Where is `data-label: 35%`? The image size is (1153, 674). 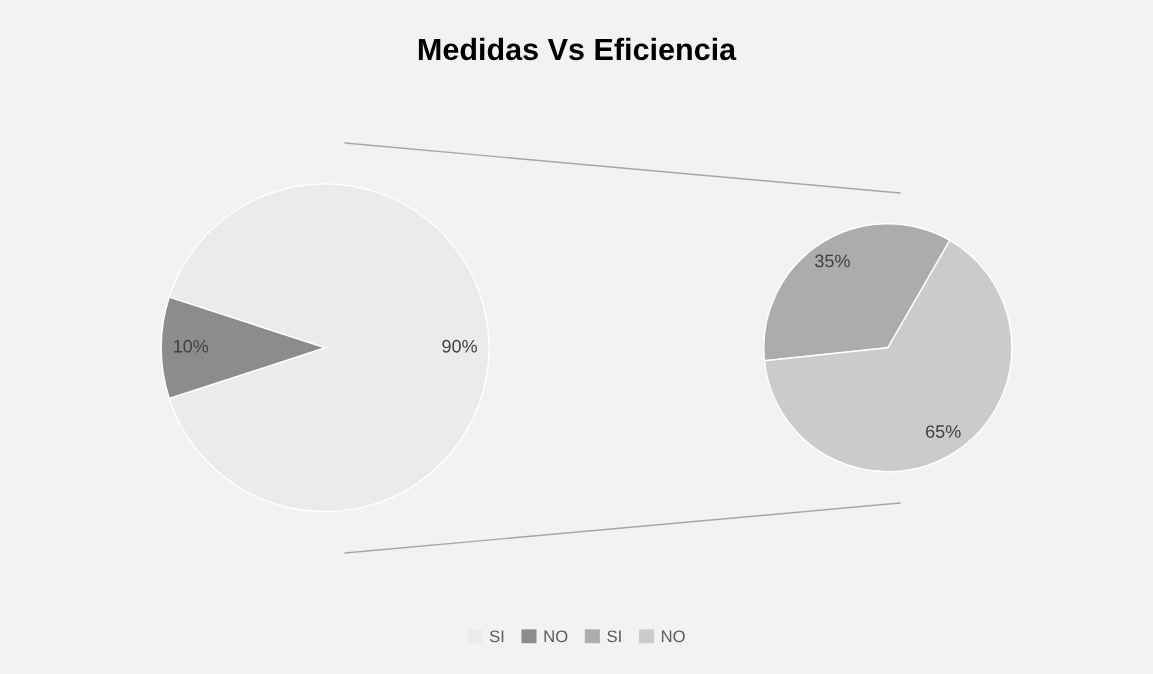 data-label: 35% is located at coordinates (832, 261).